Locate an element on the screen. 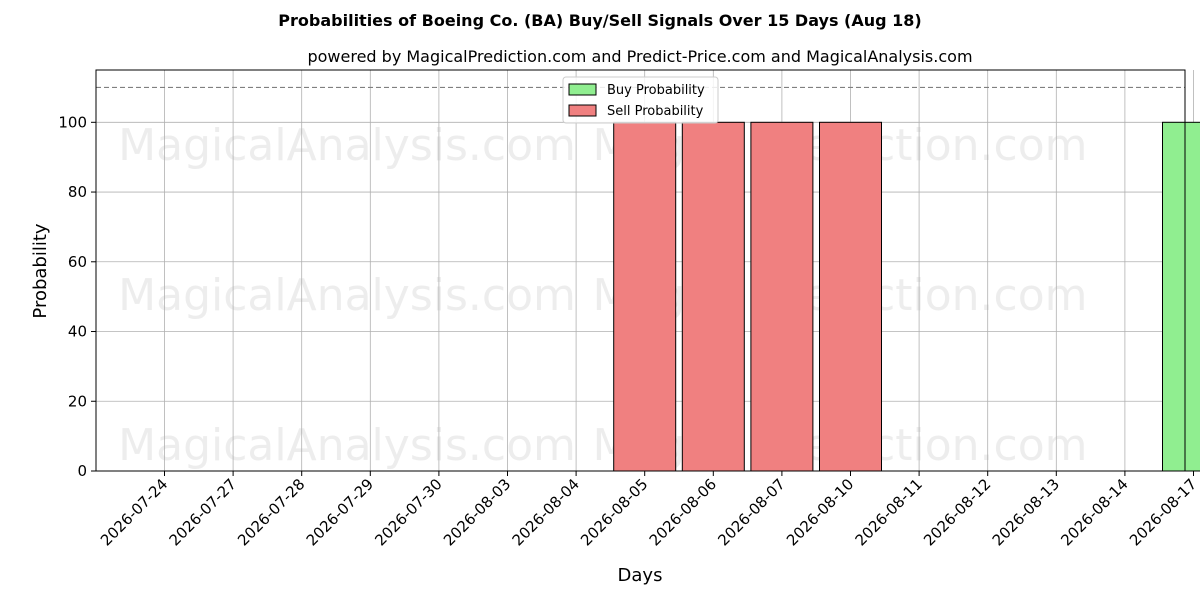 This screenshot has height=600, width=1200. y-tick-label: 0 is located at coordinates (82, 471).